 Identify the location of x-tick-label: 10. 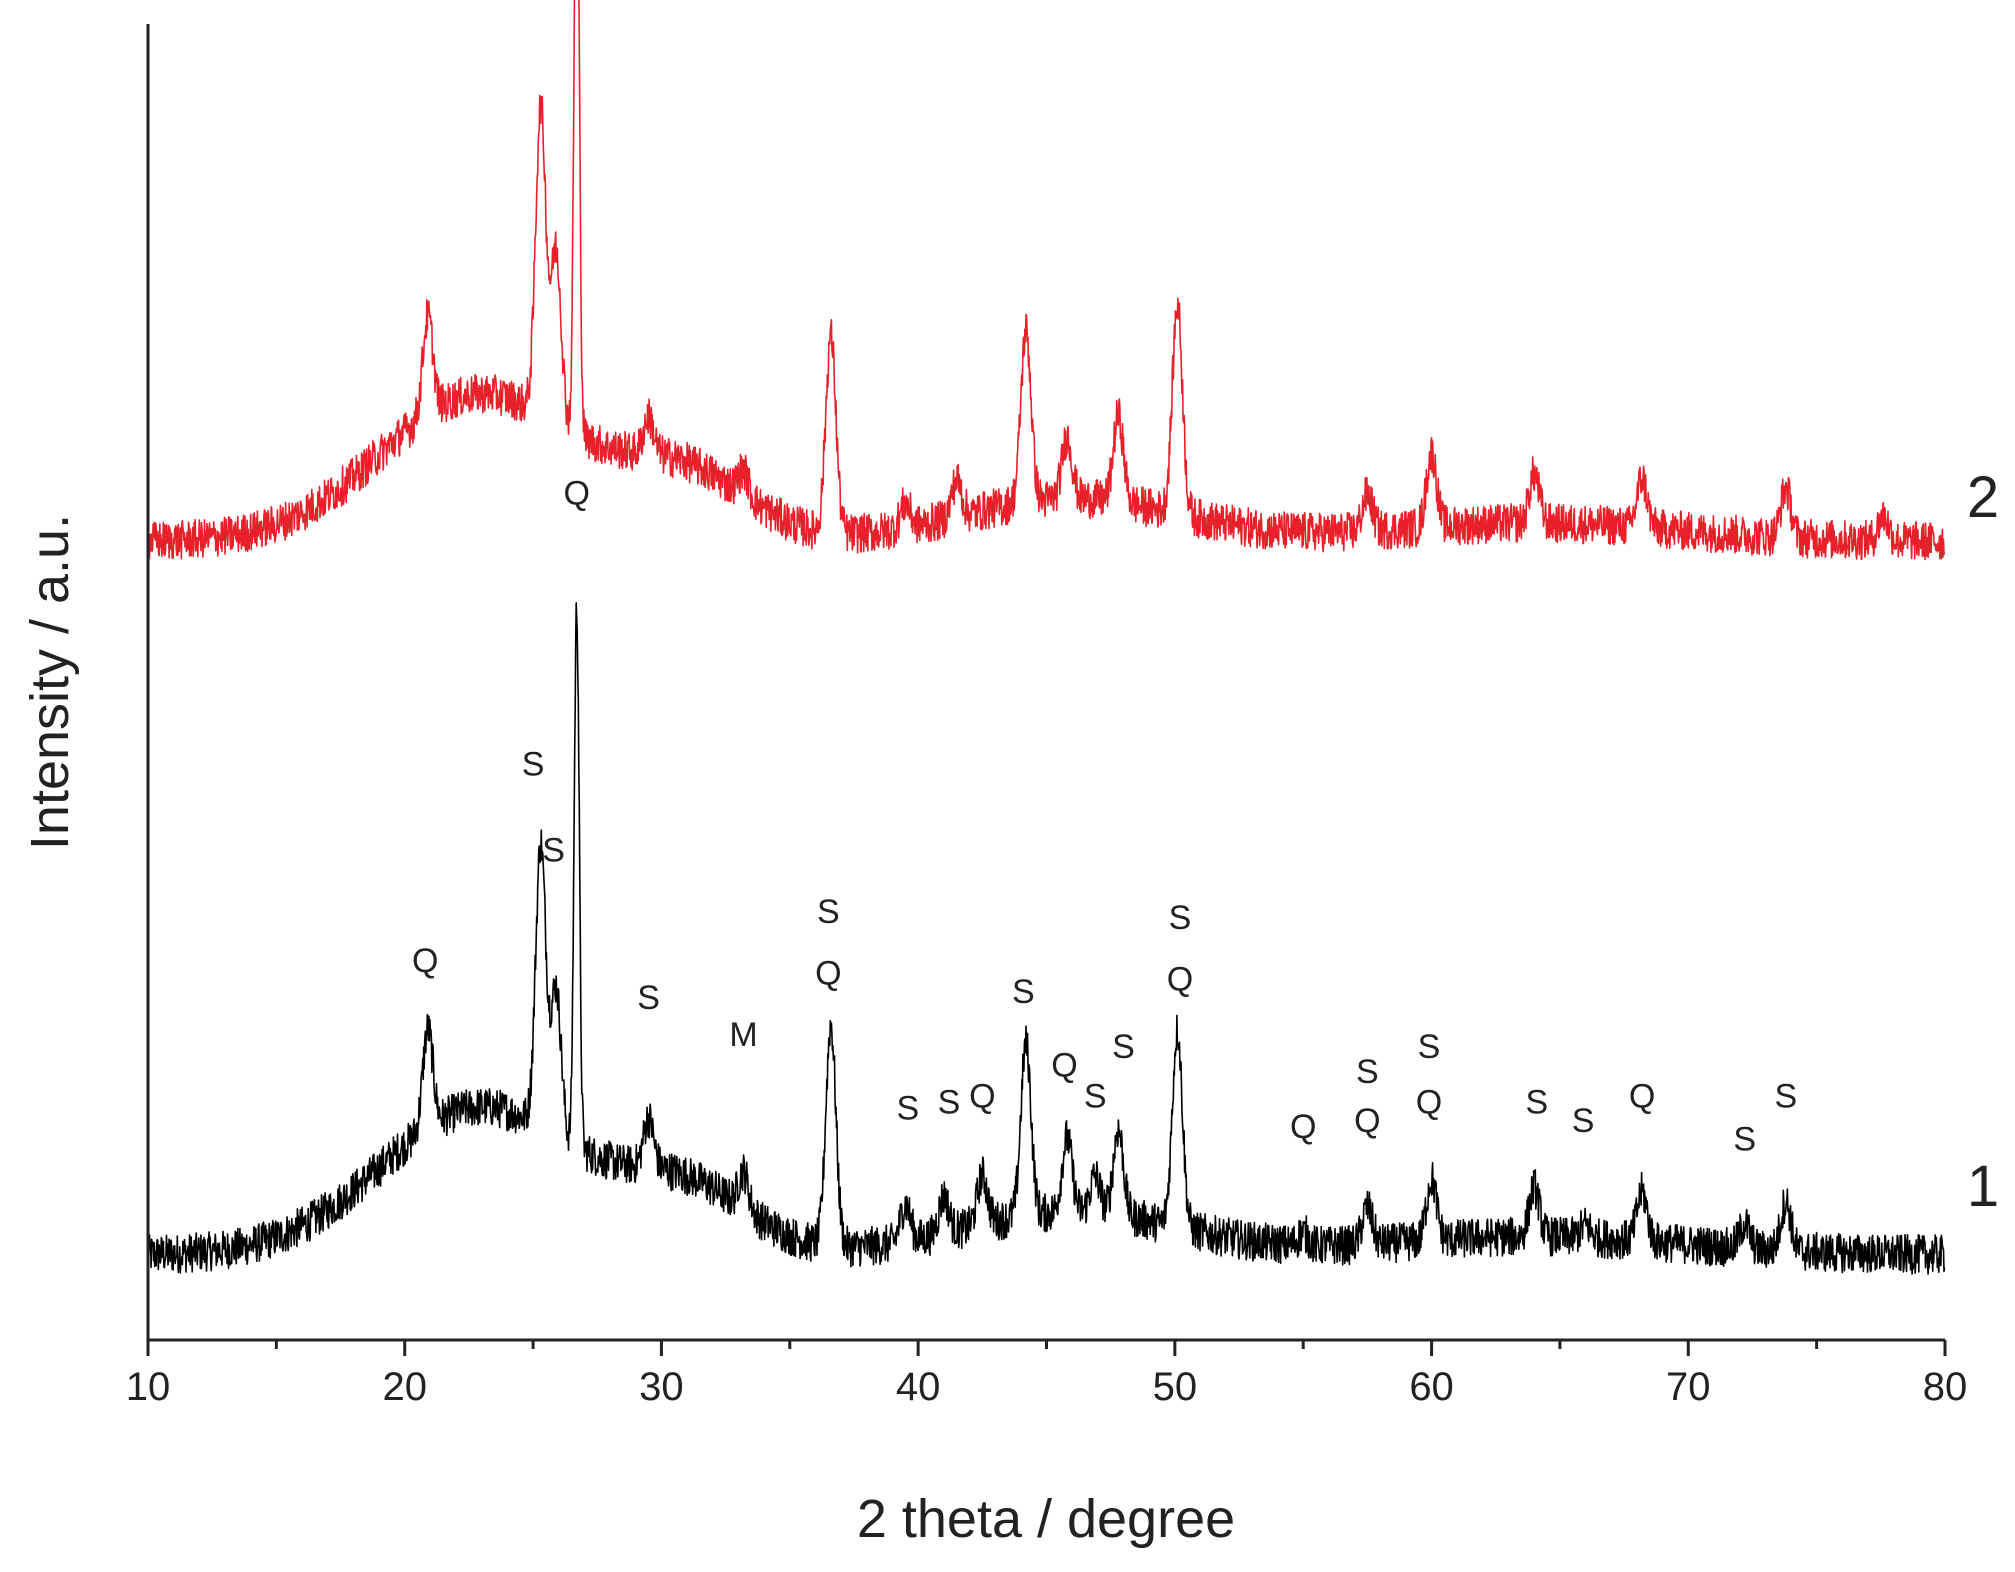
(148, 1387).